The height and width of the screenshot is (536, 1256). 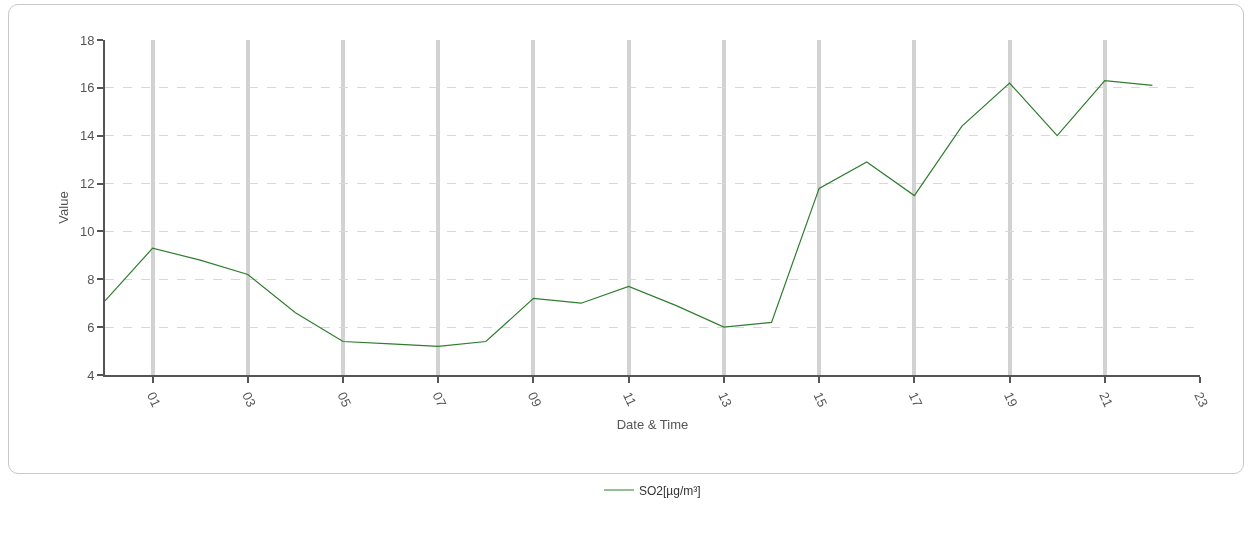 I want to click on x-tick-label: 13, so click(x=725, y=399).